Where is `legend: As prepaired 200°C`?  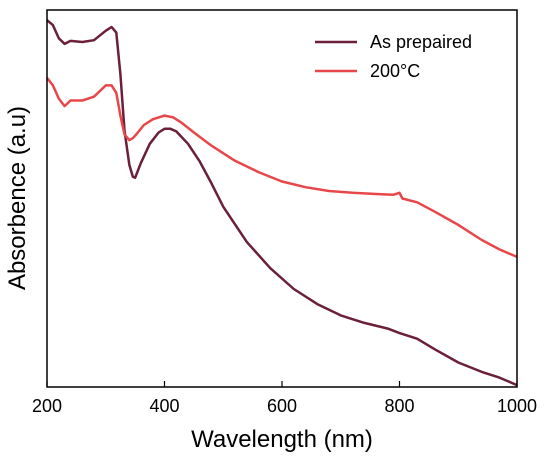 legend: As prepaired 200°C is located at coordinates (393, 56).